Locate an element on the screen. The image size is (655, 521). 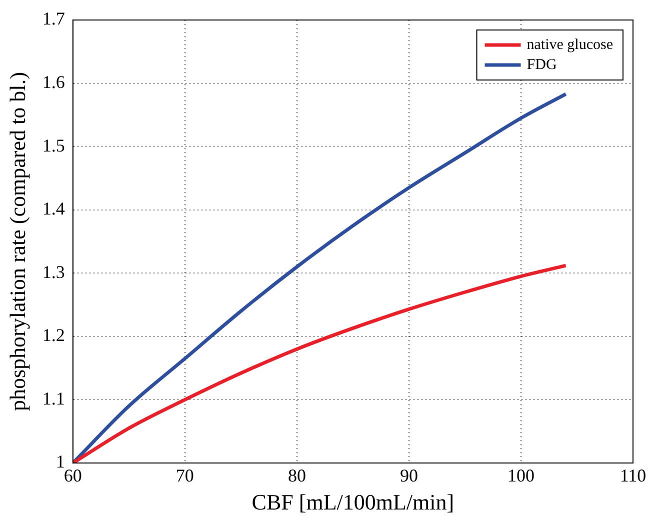
y-axis-title: phosphorylation rate (compared to bl.) is located at coordinates (17, 242).